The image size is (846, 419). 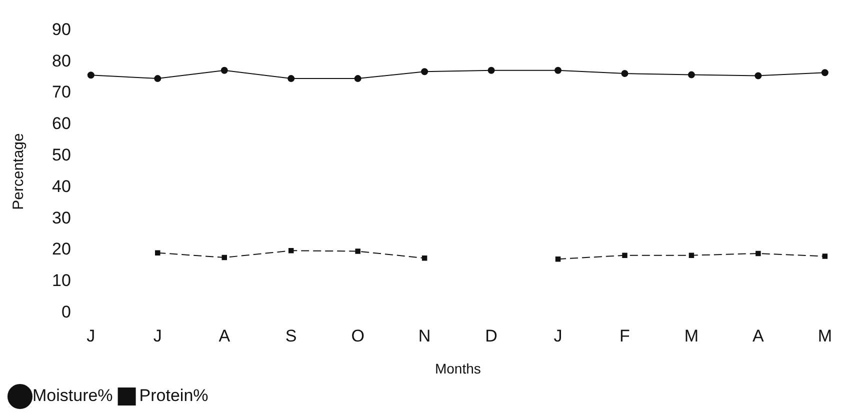 What do you see at coordinates (61, 124) in the screenshot?
I see `y-tick-label: 60` at bounding box center [61, 124].